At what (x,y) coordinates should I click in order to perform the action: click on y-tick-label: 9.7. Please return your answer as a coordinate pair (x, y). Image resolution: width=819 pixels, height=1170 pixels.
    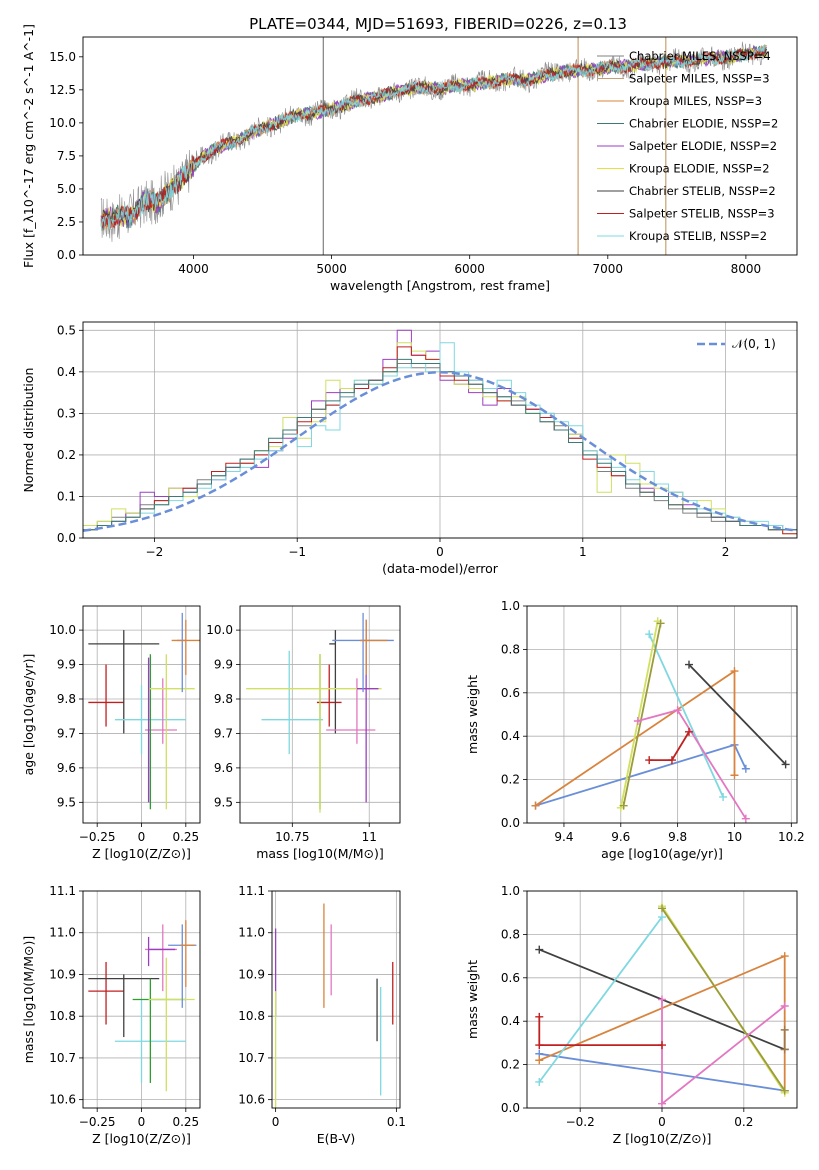
    Looking at the image, I should click on (66, 733).